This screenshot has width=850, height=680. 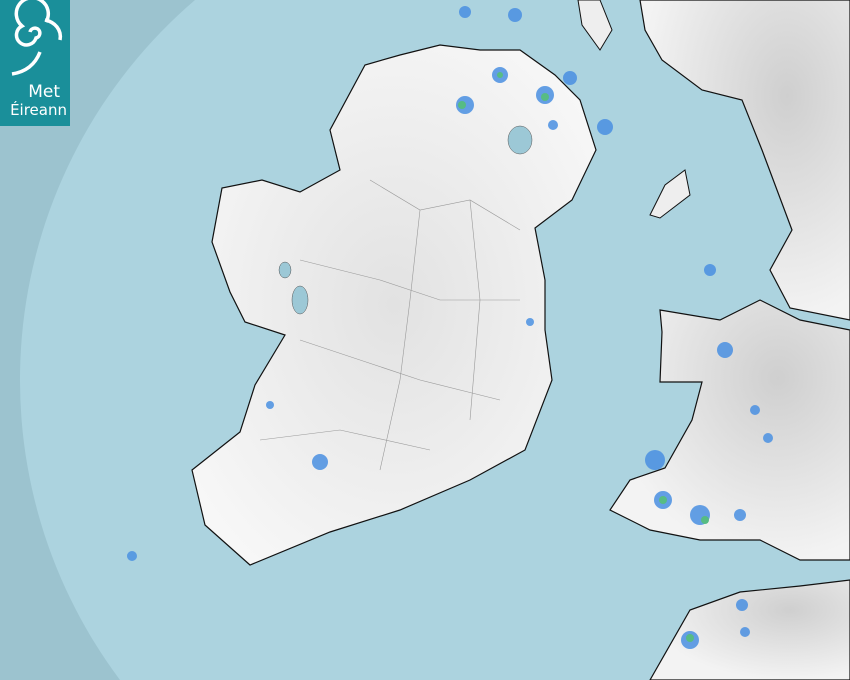 I want to click on met-eireann-logo: Met Éireann, so click(x=35, y=63).